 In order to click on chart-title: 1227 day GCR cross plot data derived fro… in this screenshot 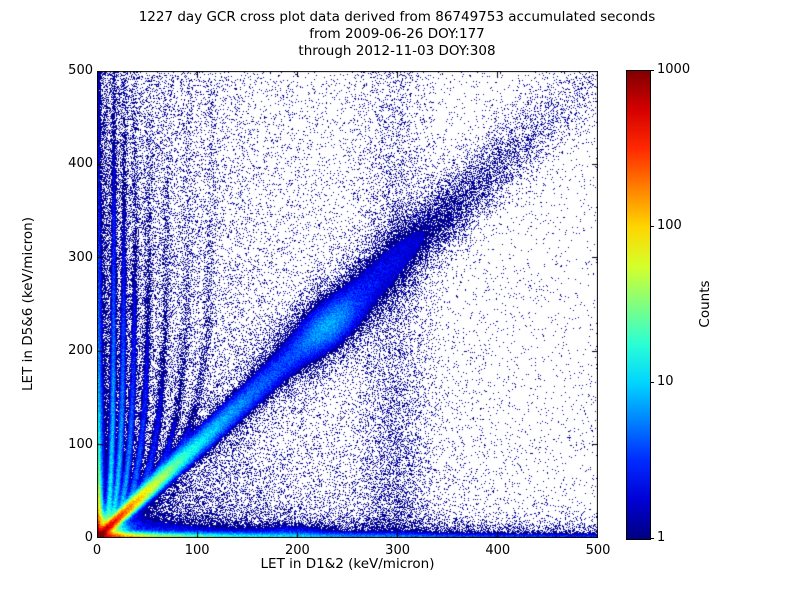, I will do `click(397, 34)`.